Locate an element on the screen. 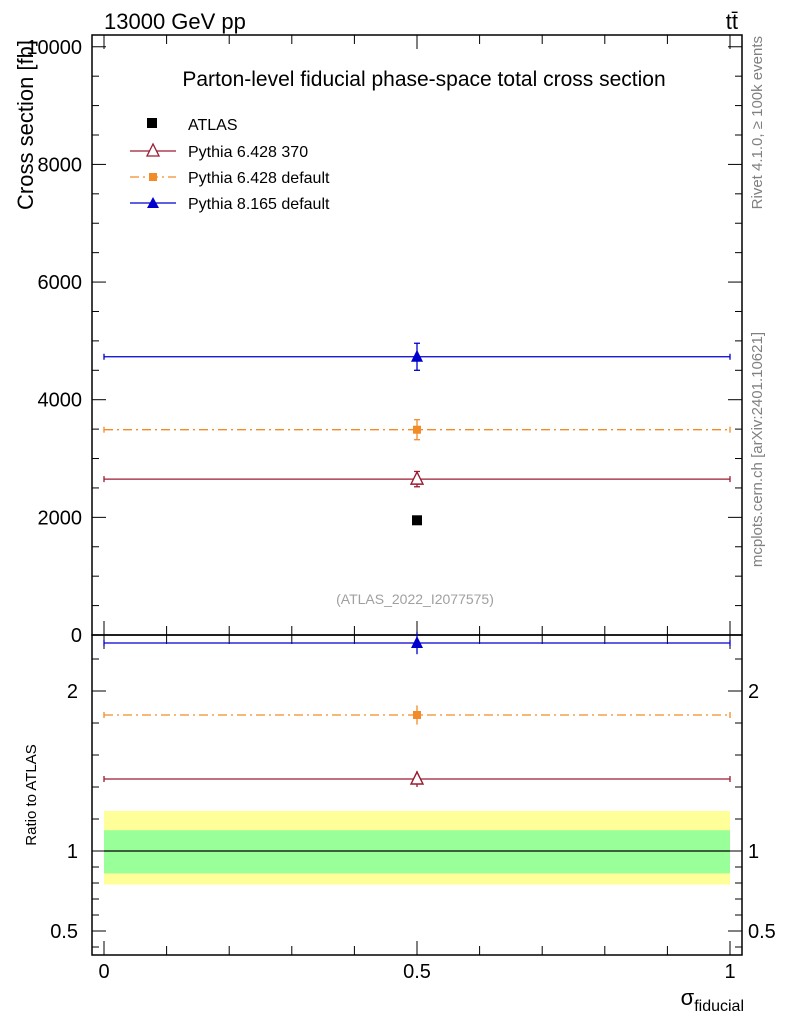 This screenshot has width=786, height=1024. ratio-tick-label-right: 0.5 is located at coordinates (762, 932).